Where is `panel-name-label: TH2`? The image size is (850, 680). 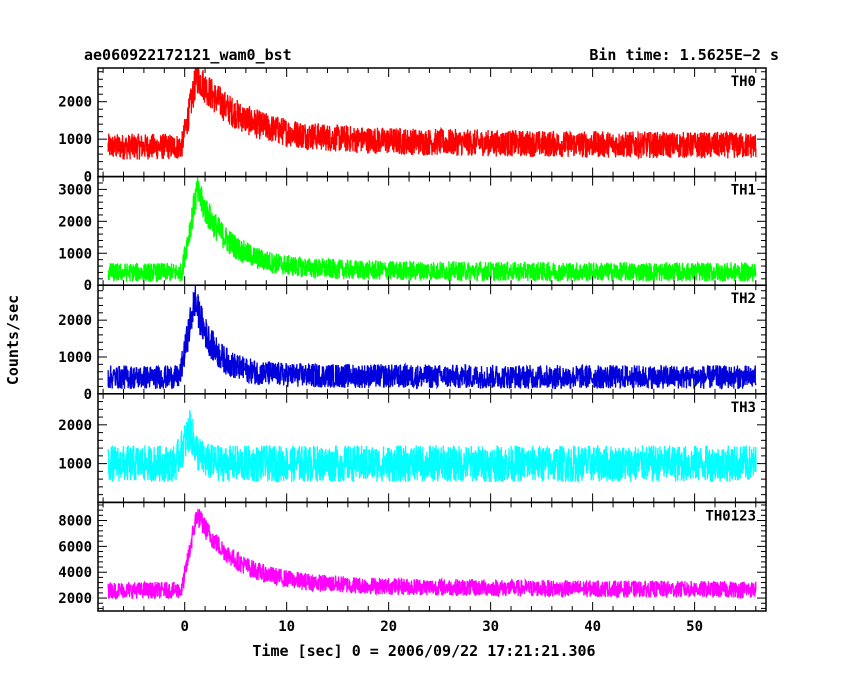 panel-name-label: TH2 is located at coordinates (743, 299).